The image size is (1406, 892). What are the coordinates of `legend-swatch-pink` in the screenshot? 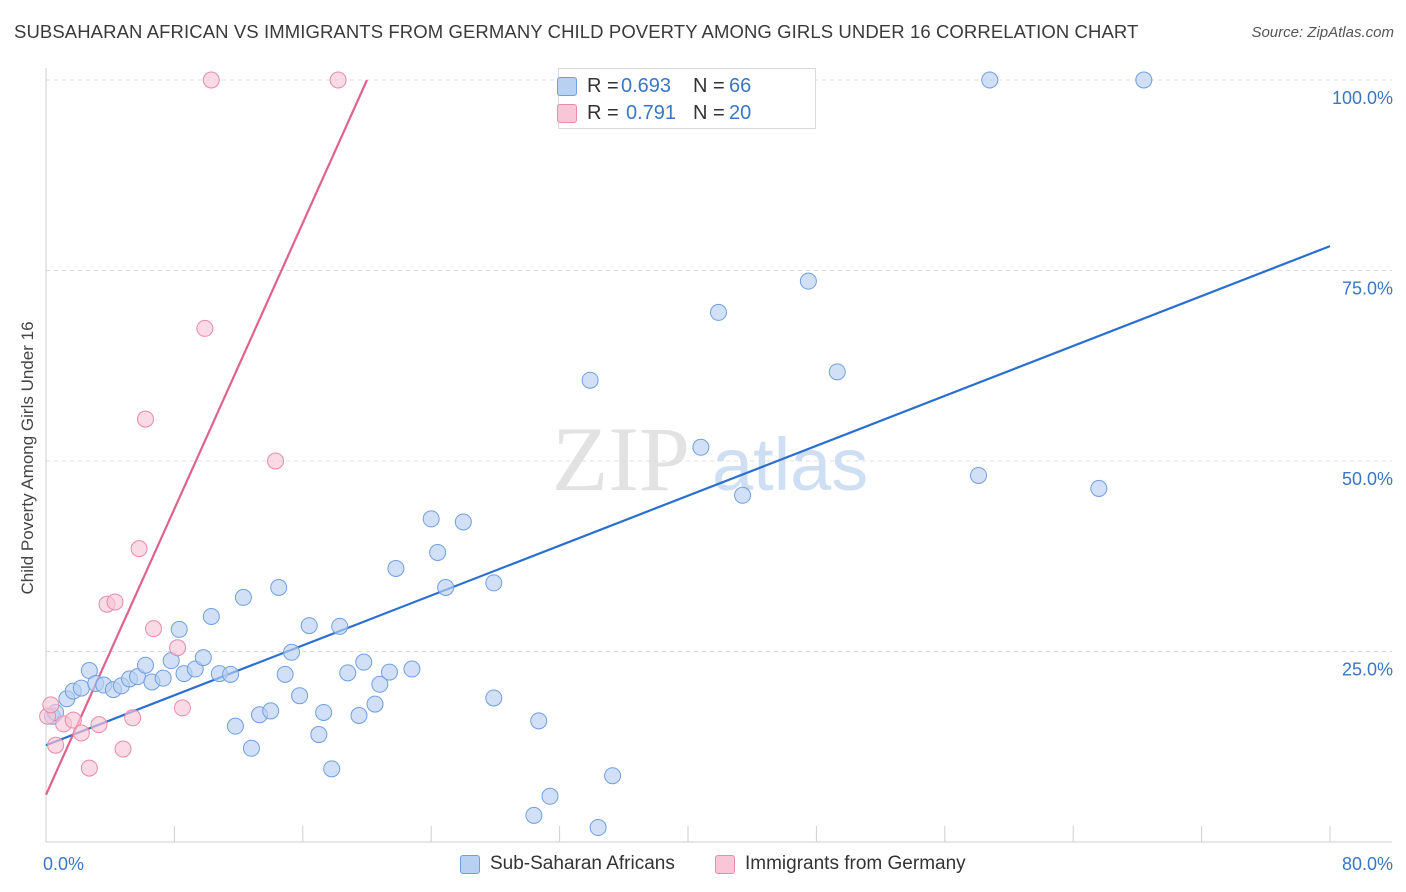 It's located at (567, 113).